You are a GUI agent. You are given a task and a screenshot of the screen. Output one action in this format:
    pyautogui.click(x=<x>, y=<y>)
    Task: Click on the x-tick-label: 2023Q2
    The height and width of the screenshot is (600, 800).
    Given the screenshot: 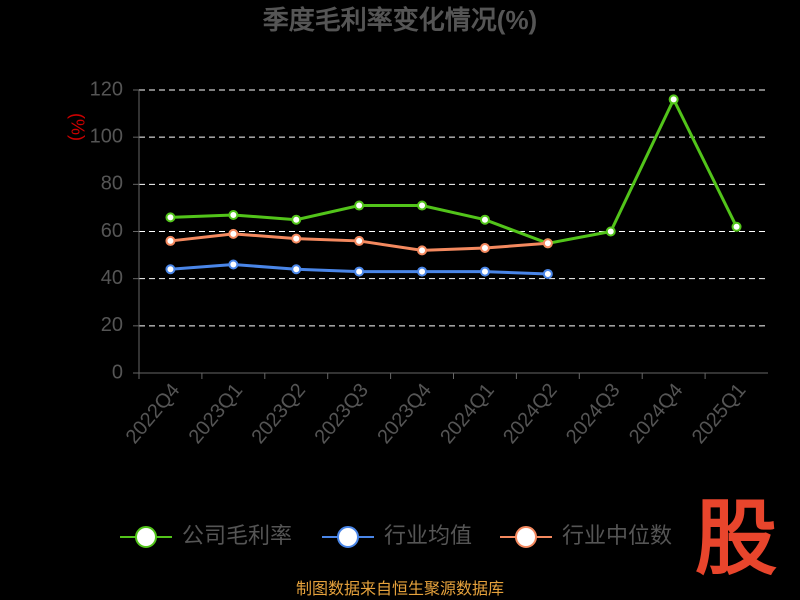 What is the action you would take?
    pyautogui.click(x=279, y=413)
    